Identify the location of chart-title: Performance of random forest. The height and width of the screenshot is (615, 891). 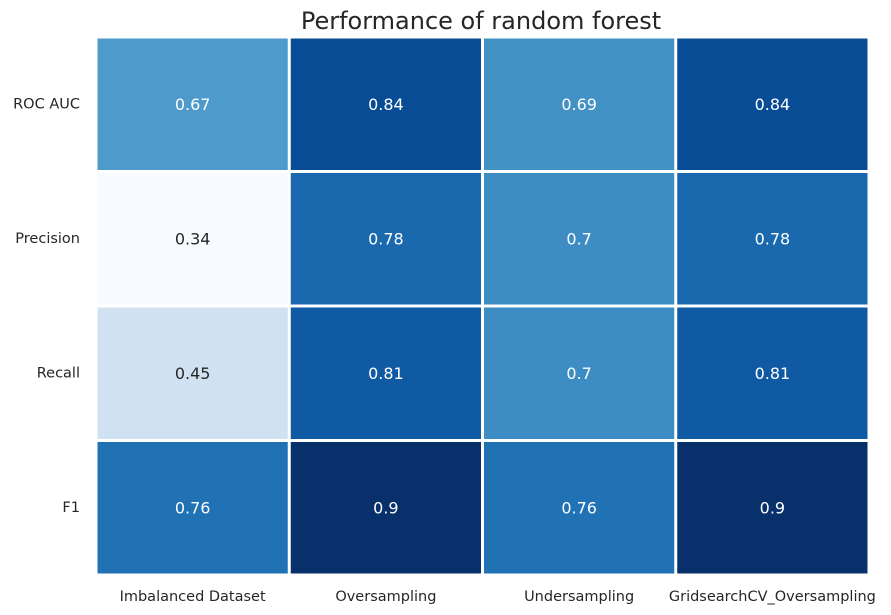
(481, 21).